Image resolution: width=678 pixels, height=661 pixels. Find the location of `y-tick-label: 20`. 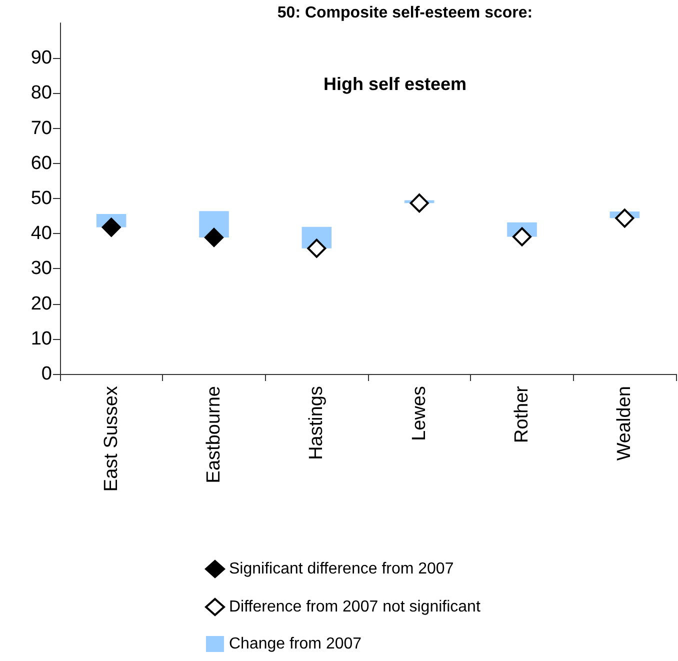

y-tick-label: 20 is located at coordinates (41, 303).